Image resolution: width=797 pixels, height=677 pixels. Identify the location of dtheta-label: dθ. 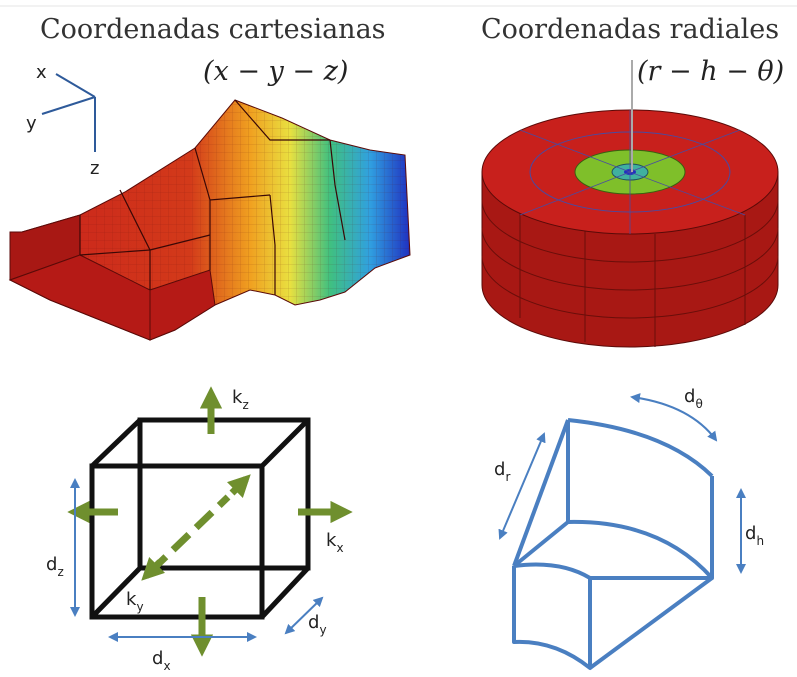
(693, 398).